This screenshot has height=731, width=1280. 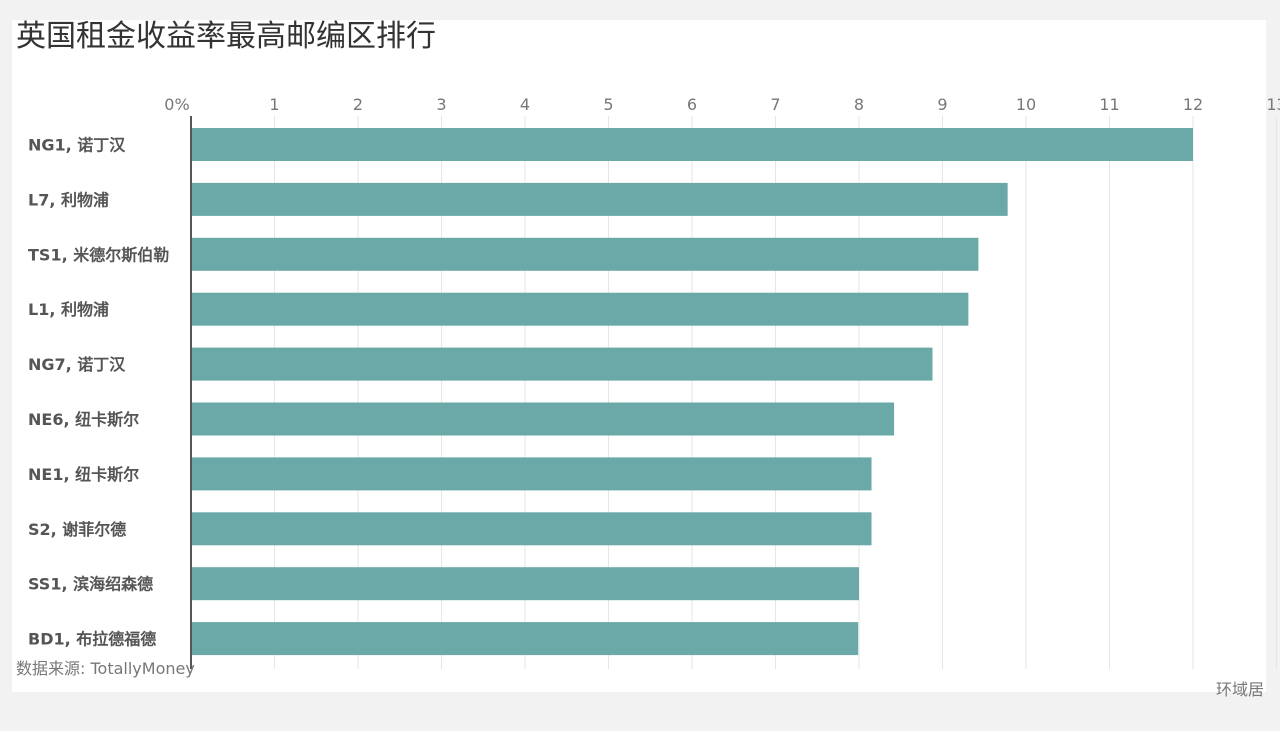 I want to click on x-tick-label: 1, so click(x=274, y=104).